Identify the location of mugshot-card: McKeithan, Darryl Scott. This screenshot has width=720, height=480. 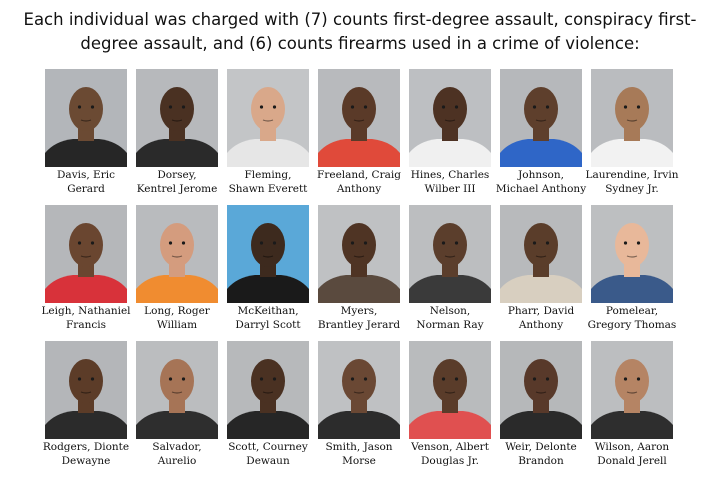
(268, 271).